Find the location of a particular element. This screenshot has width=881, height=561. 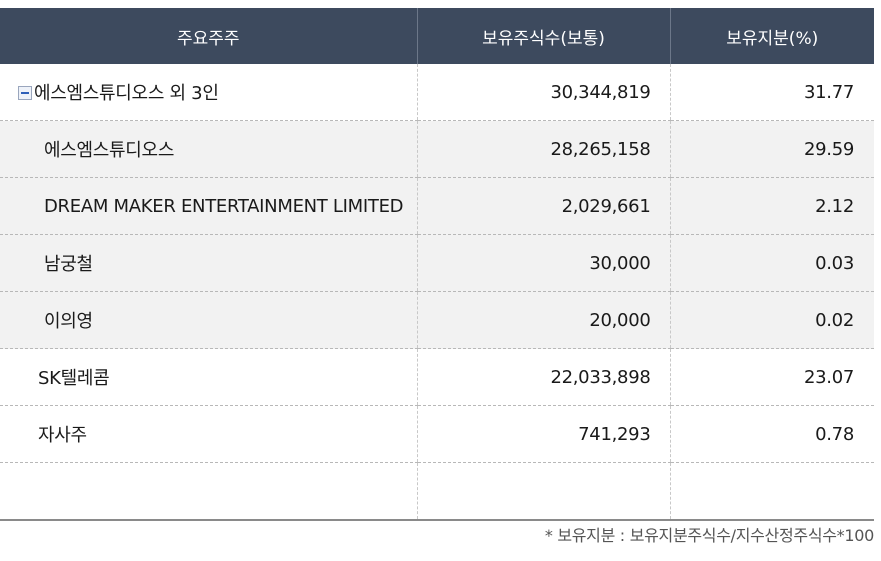

shareholder-name: 에스엠스튜디오스 외 3인 is located at coordinates (126, 93).